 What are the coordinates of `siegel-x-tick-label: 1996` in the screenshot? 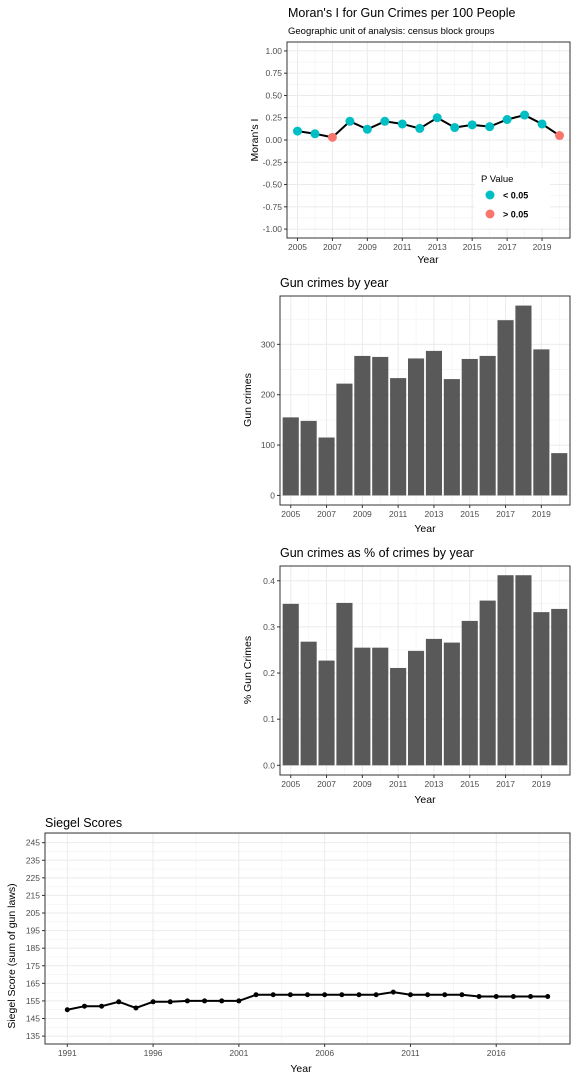 It's located at (153, 1053).